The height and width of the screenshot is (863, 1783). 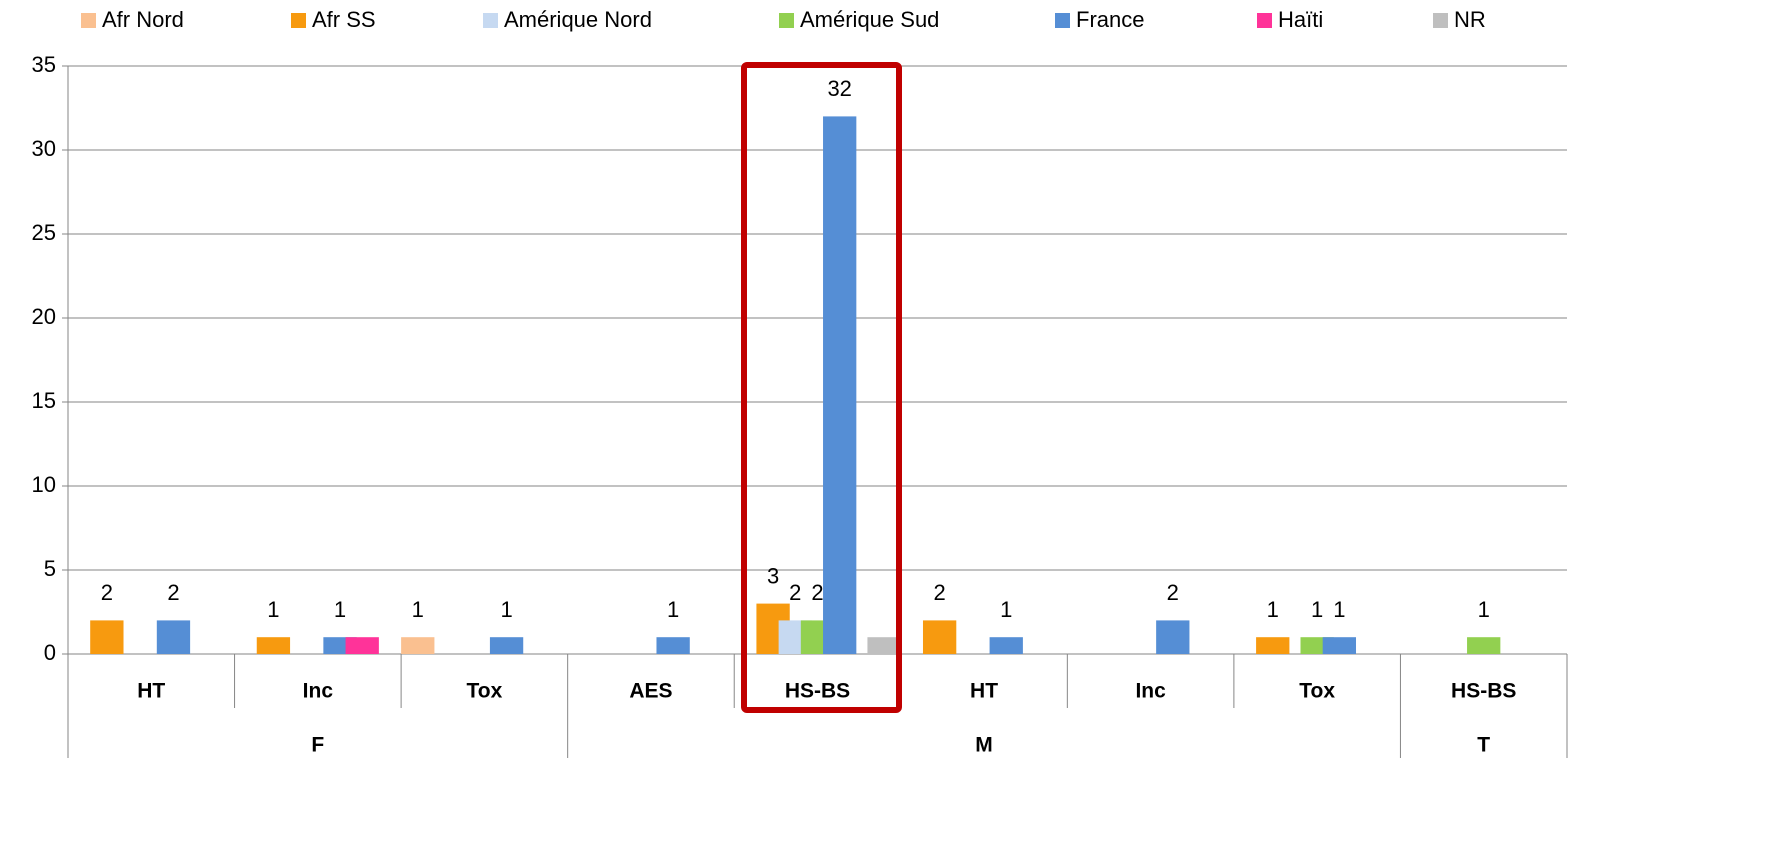 What do you see at coordinates (50, 568) in the screenshot?
I see `y-tick-label: 5` at bounding box center [50, 568].